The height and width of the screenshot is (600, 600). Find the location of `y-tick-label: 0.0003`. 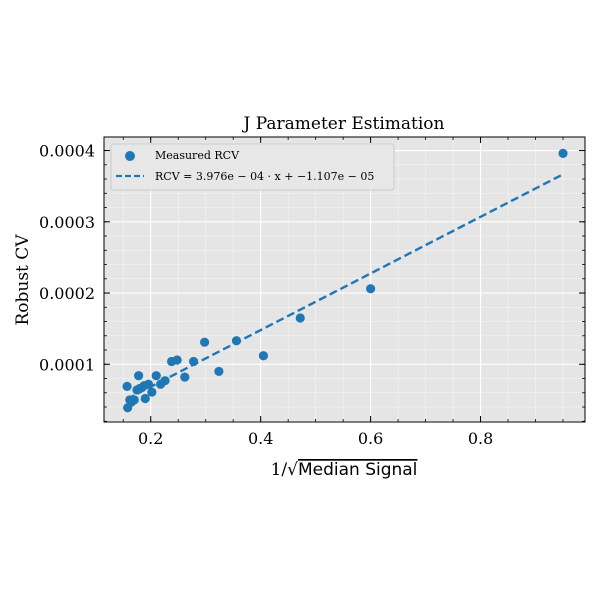

y-tick-label: 0.0003 is located at coordinates (67, 222).